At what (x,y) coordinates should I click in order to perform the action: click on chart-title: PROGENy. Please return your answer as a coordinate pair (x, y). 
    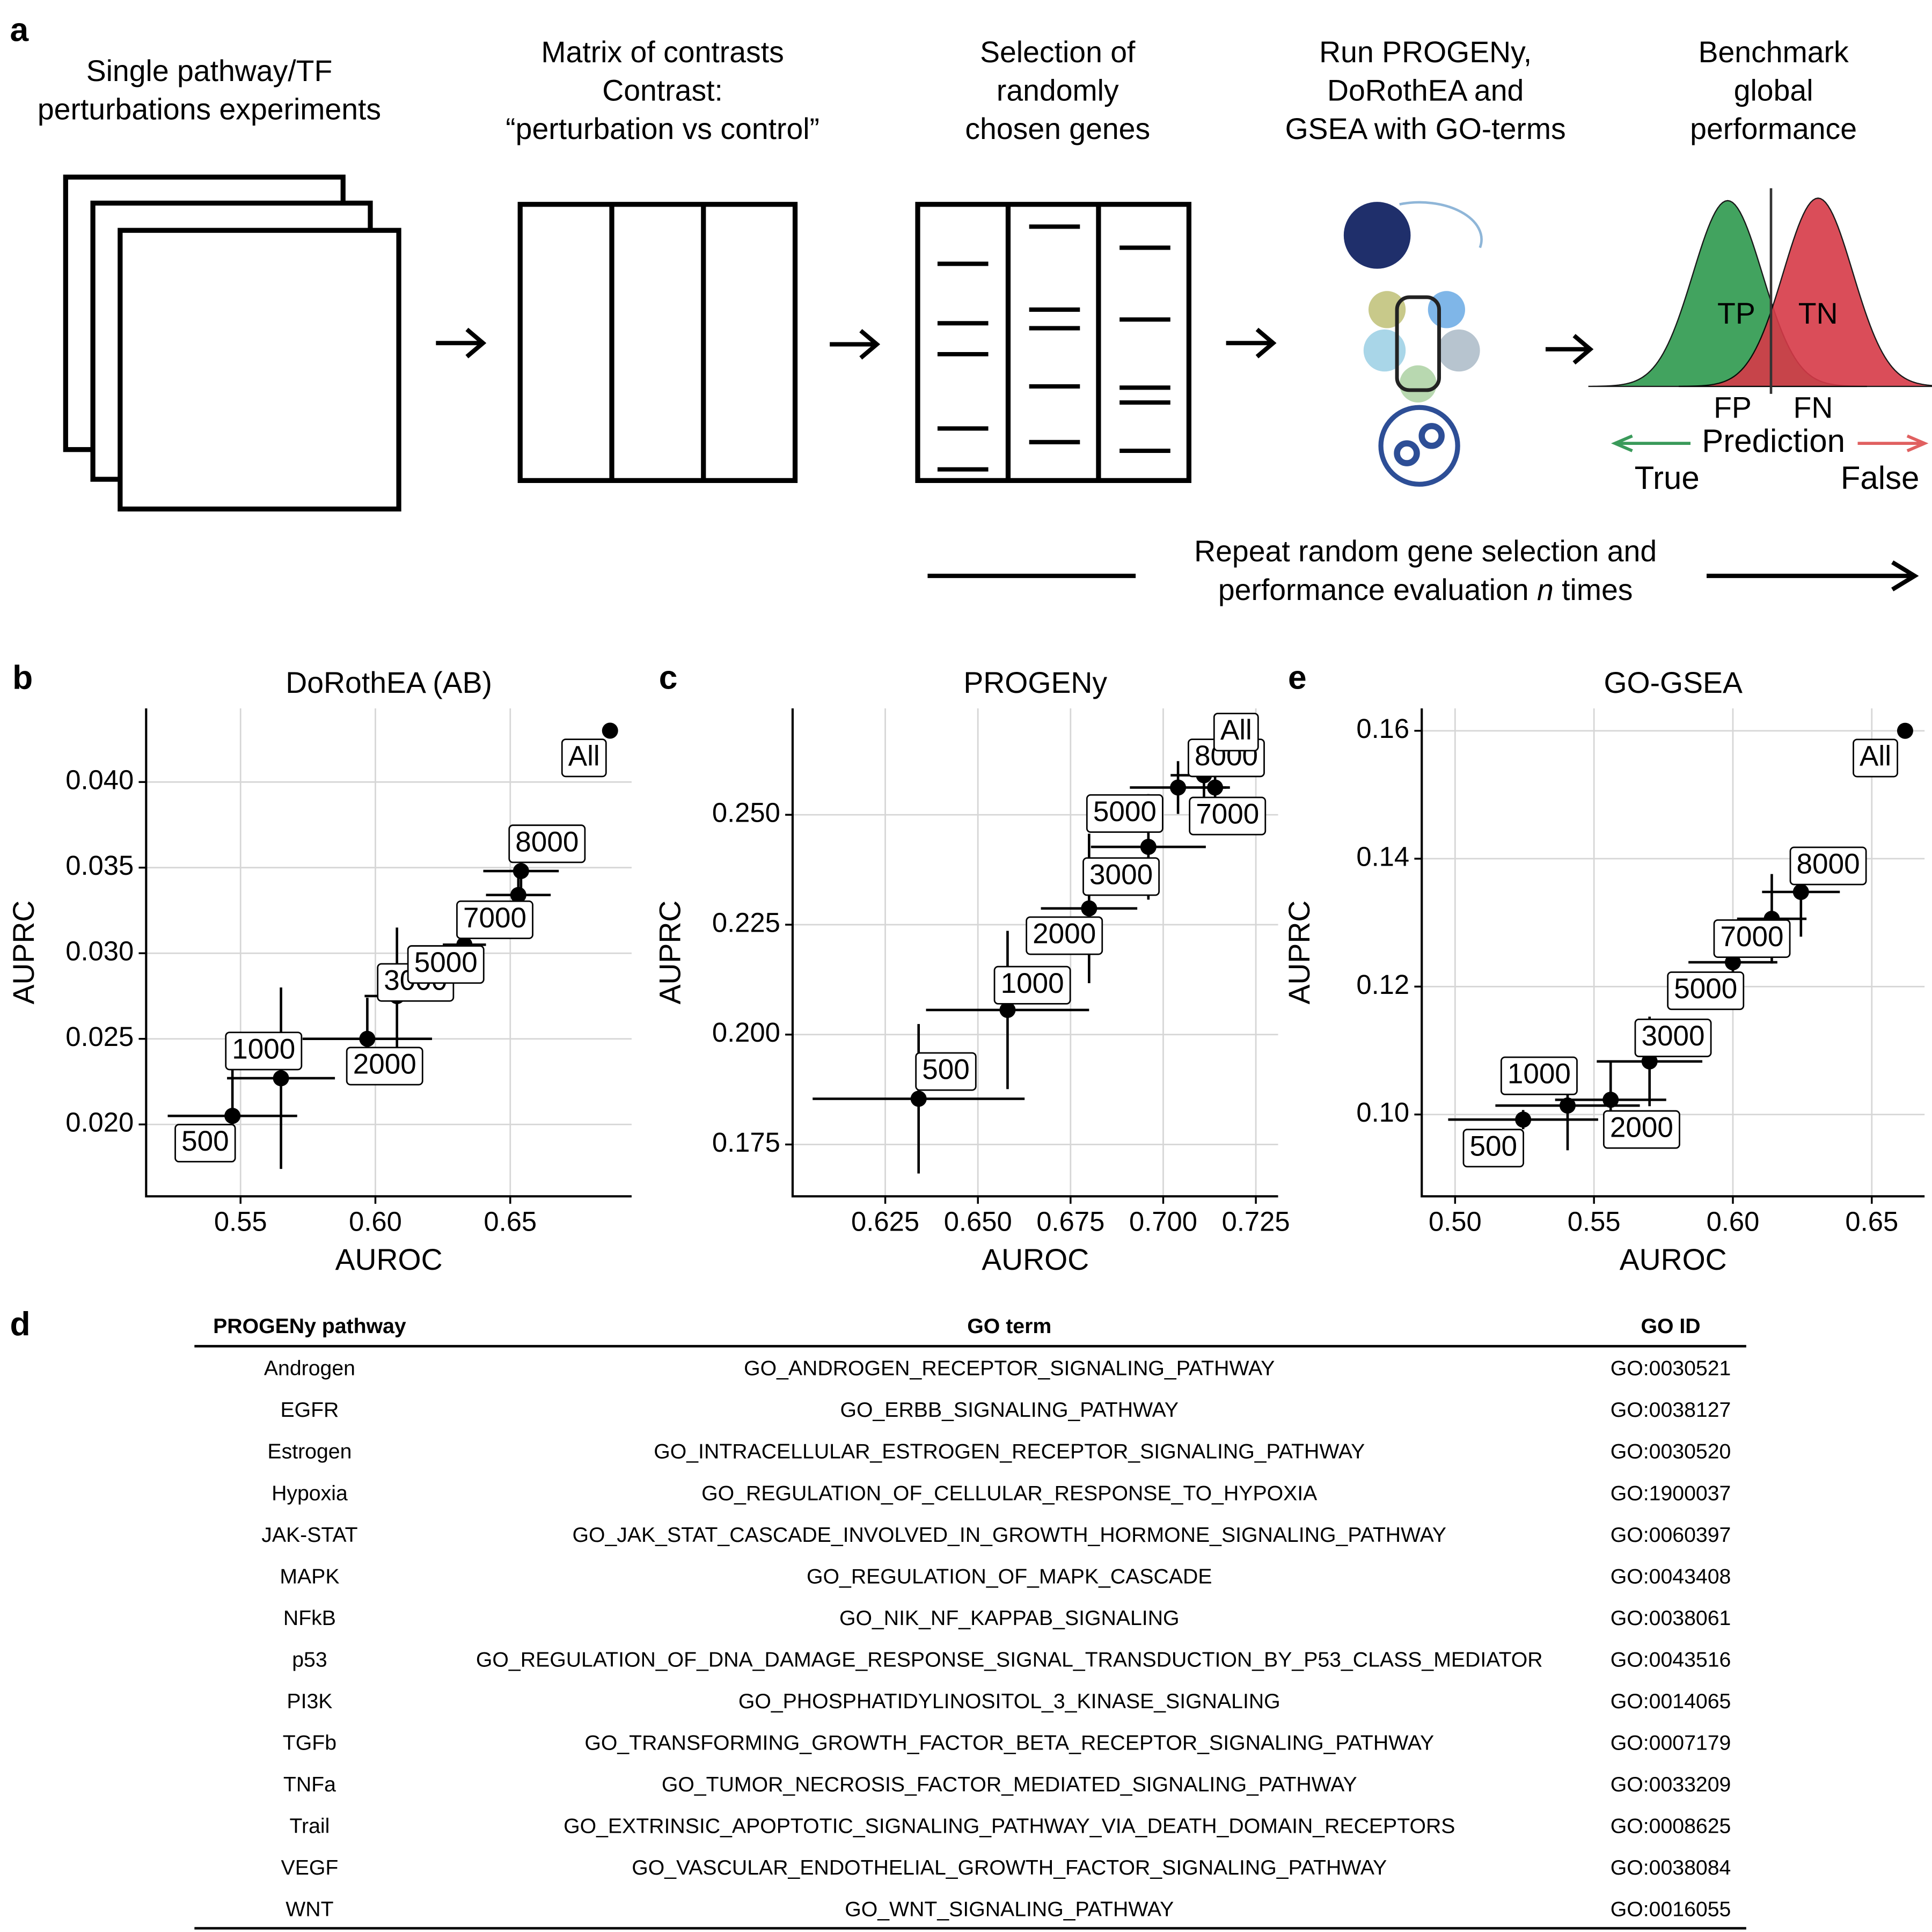
    Looking at the image, I should click on (1035, 682).